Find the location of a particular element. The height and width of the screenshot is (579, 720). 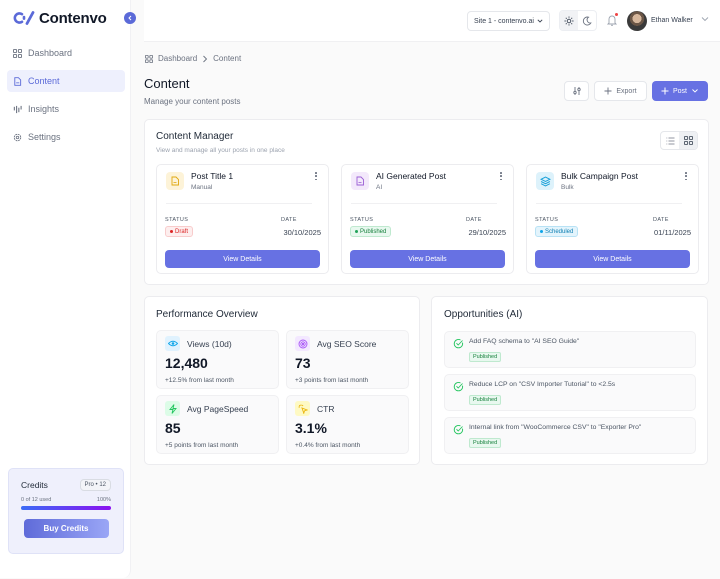

sidebar-item-insights: Insights is located at coordinates (66, 109).